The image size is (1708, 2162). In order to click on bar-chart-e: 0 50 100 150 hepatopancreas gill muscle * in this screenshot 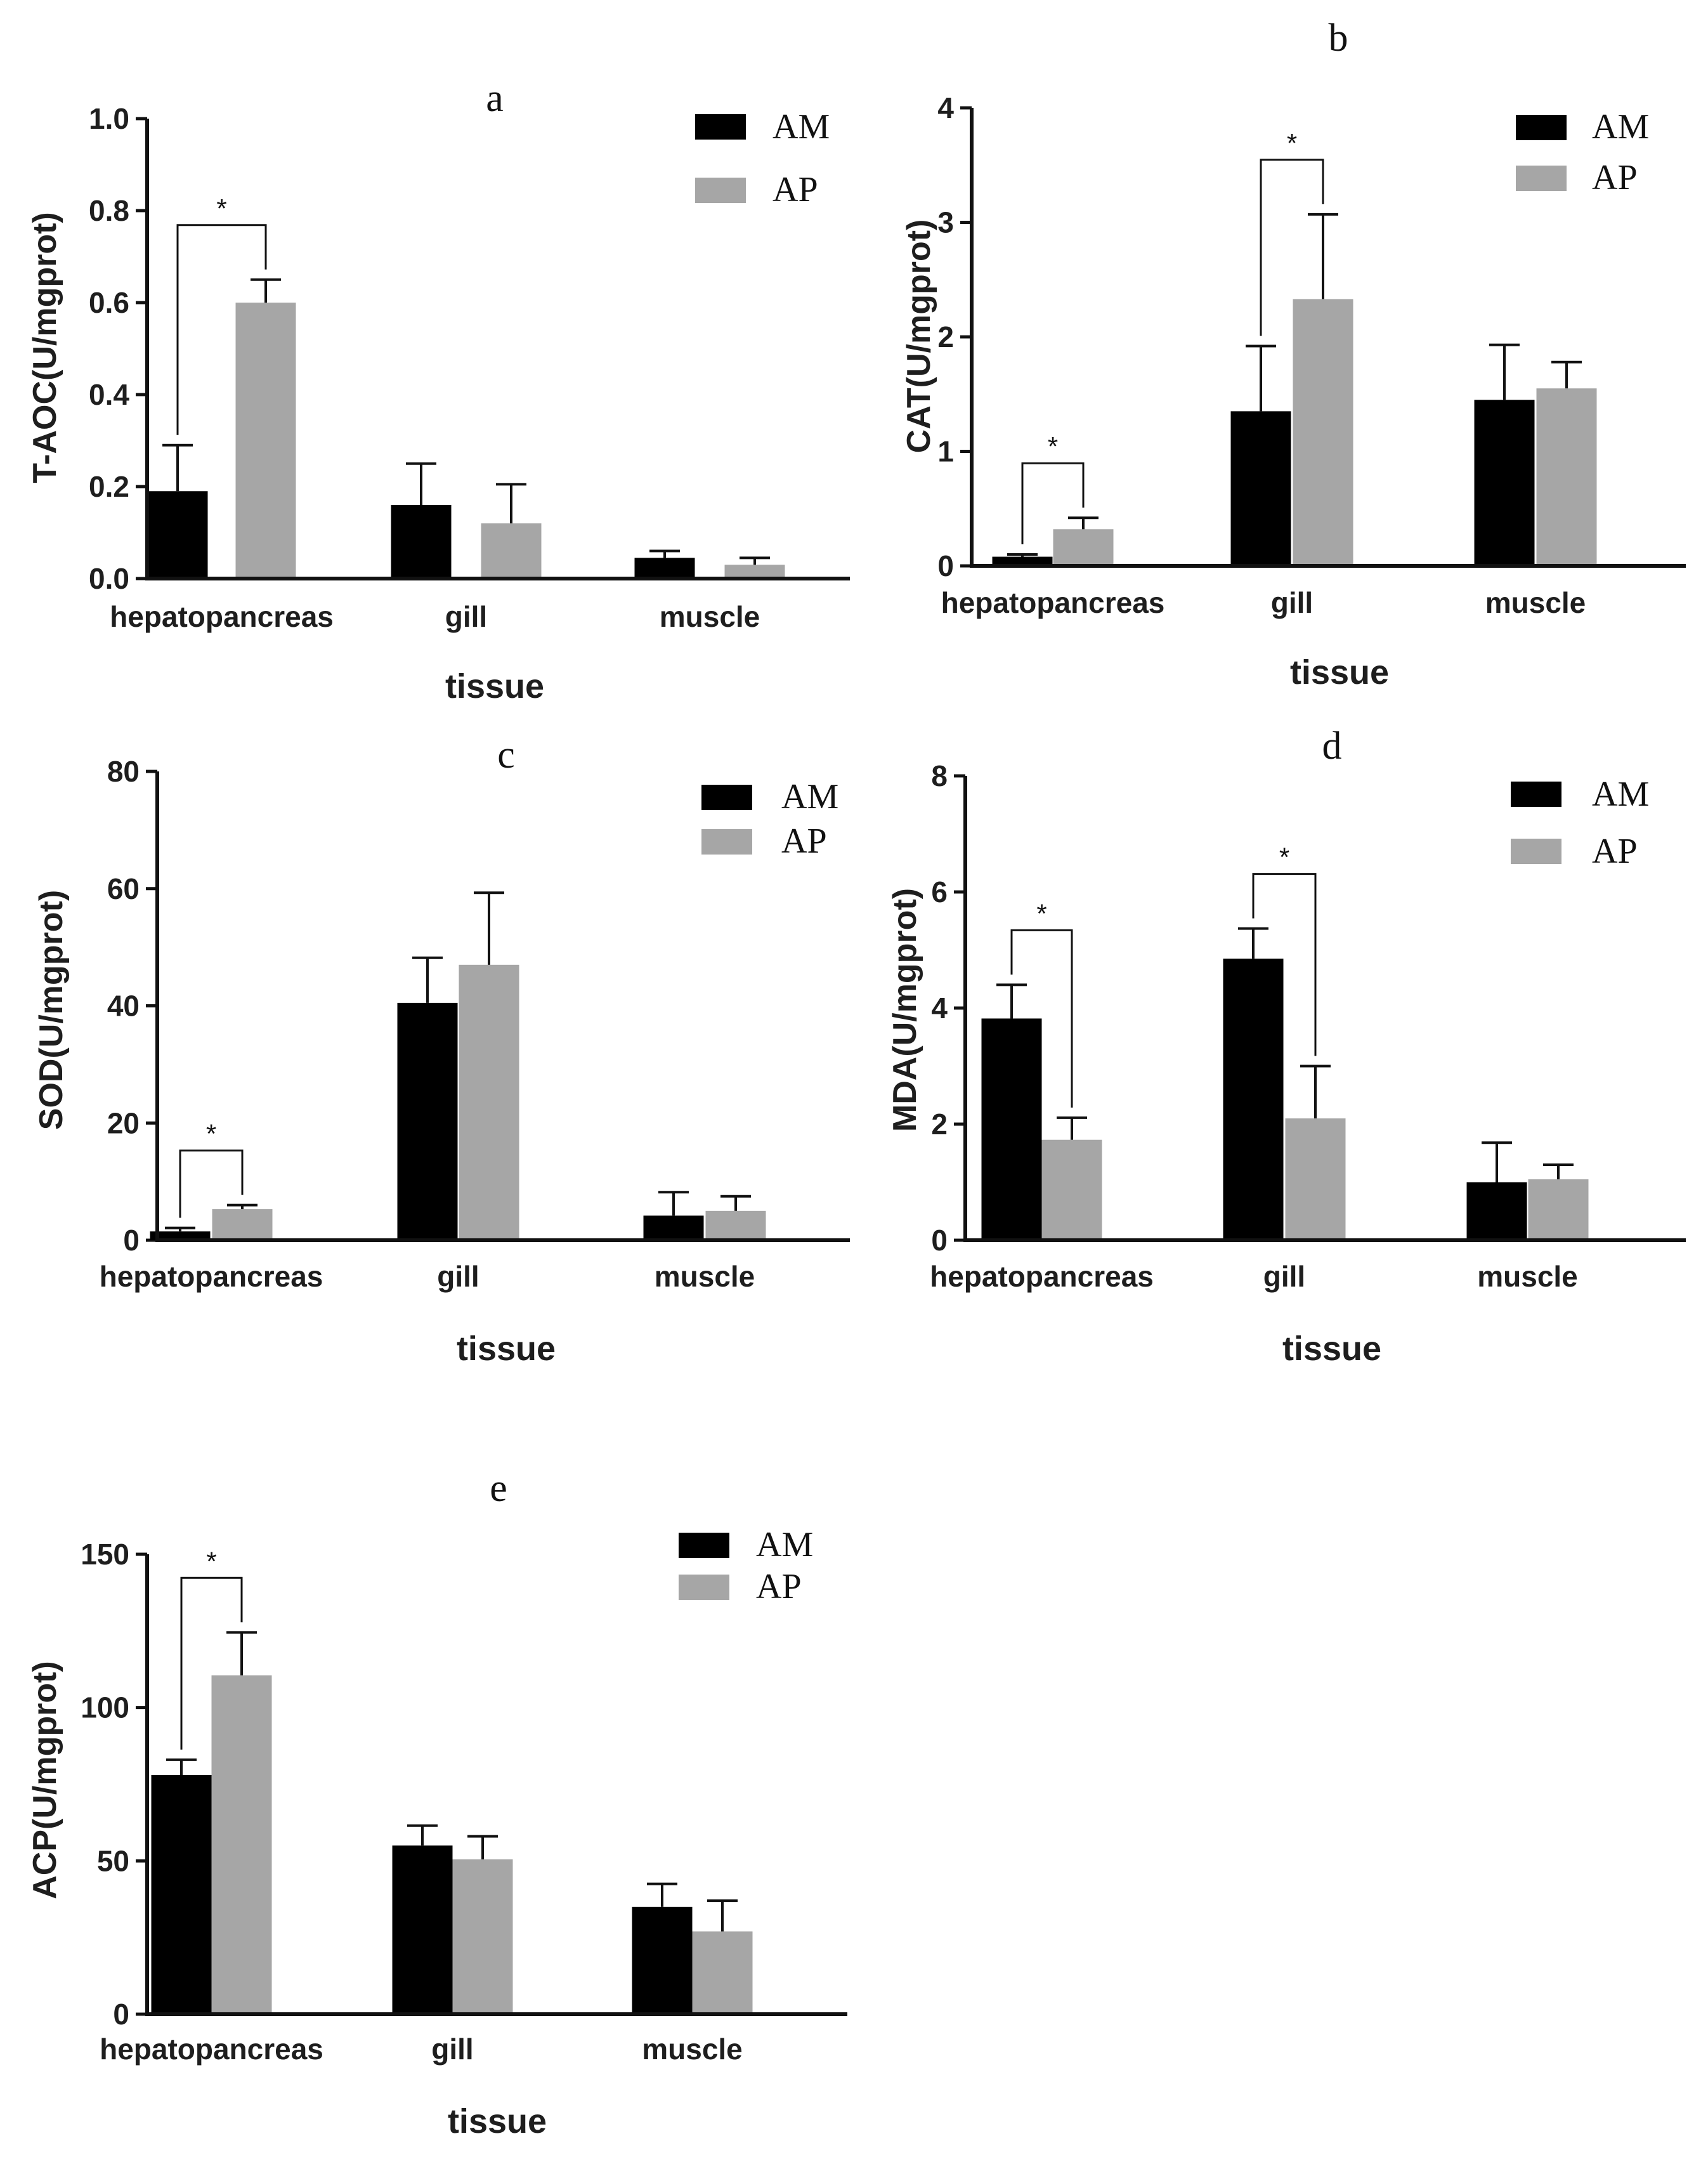, I will do `click(464, 1802)`.